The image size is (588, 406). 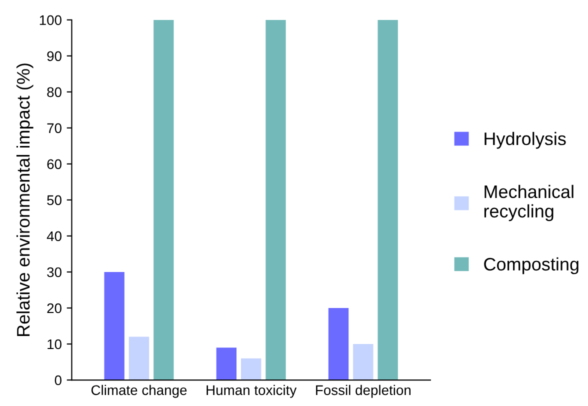 I want to click on y-tick-label: 80, so click(x=54, y=92).